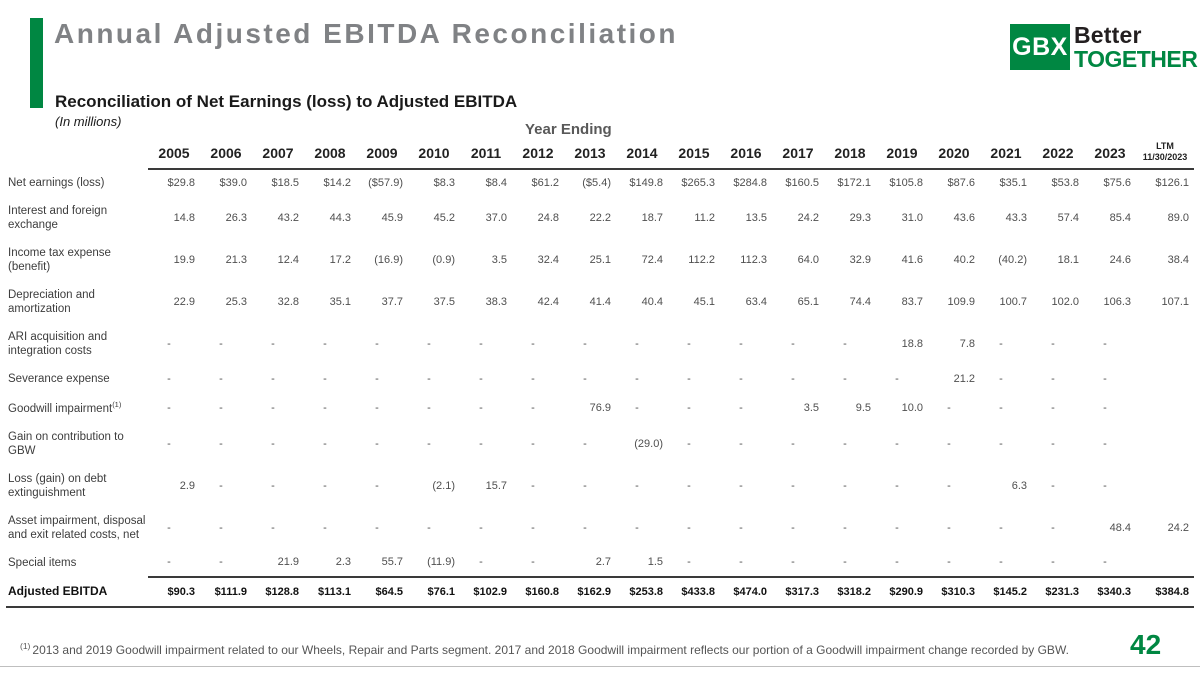 The image size is (1200, 675). What do you see at coordinates (652, 259) in the screenshot?
I see `data-cell: 72.4` at bounding box center [652, 259].